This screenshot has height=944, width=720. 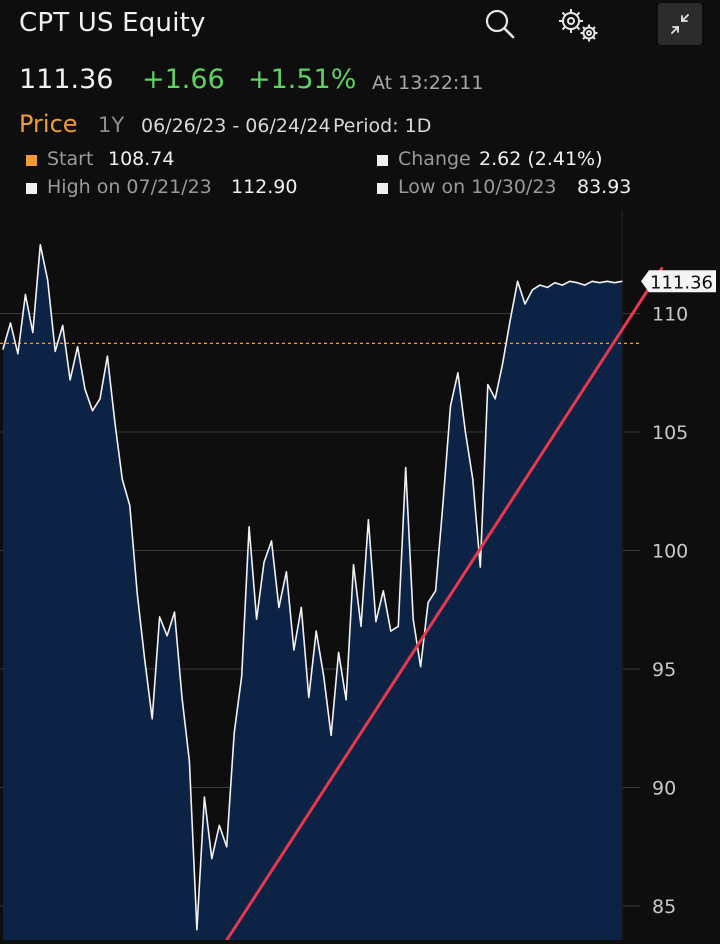 What do you see at coordinates (31, 160) in the screenshot?
I see `start-square-icon` at bounding box center [31, 160].